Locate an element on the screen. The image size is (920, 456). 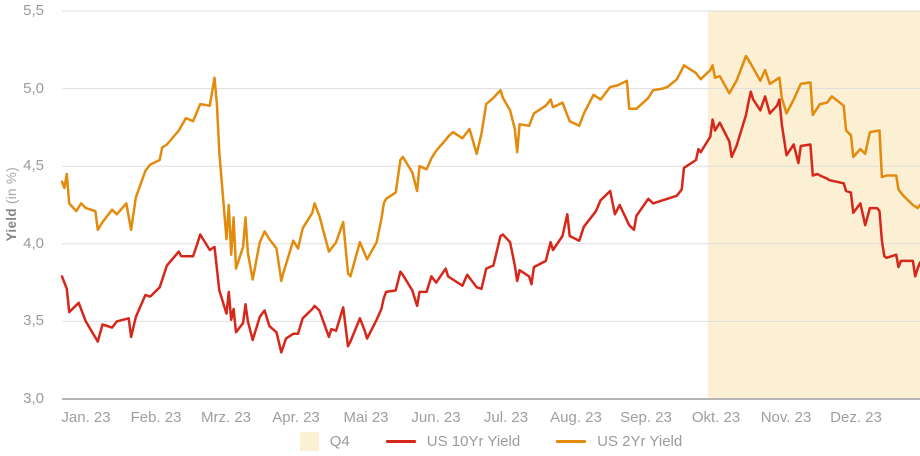
y-tick-label: 4,5 is located at coordinates (33, 166).